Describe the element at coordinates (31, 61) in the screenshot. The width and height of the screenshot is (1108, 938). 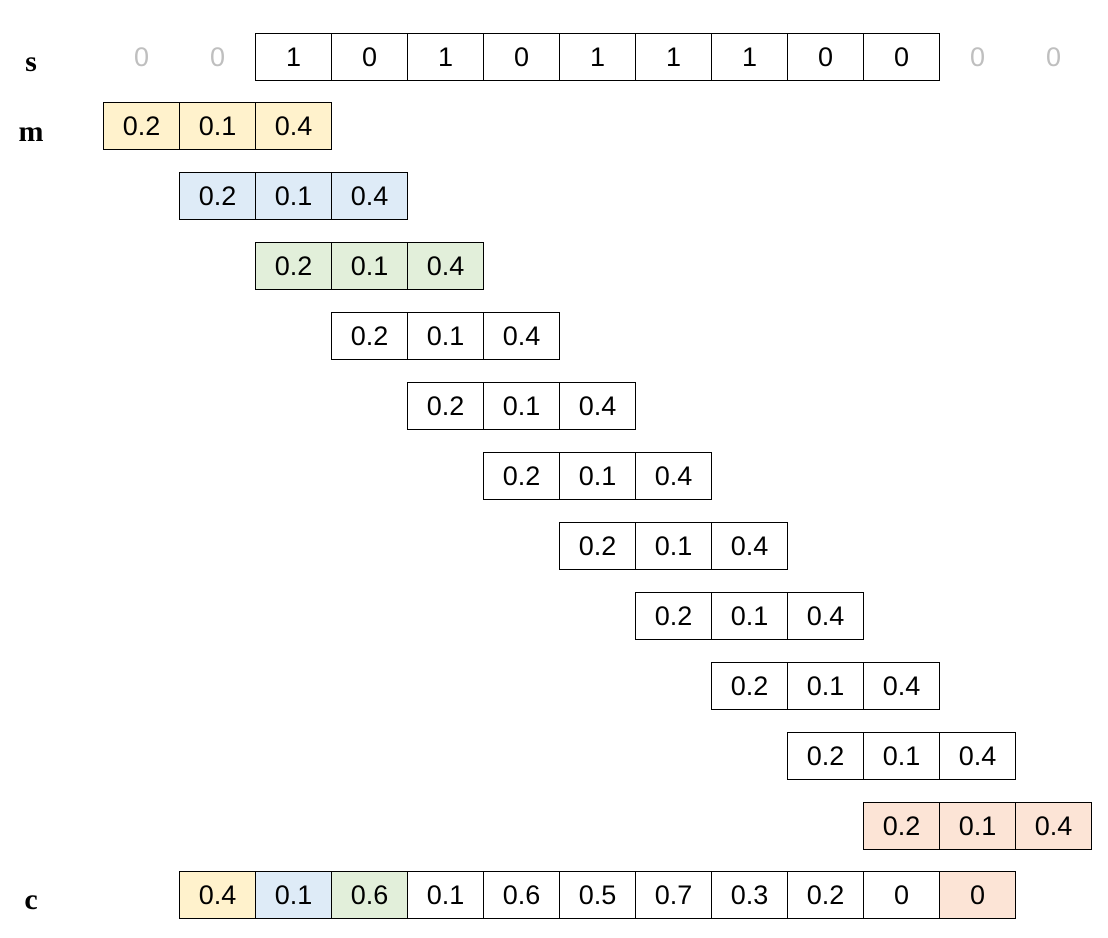
I see `label-s: s` at that location.